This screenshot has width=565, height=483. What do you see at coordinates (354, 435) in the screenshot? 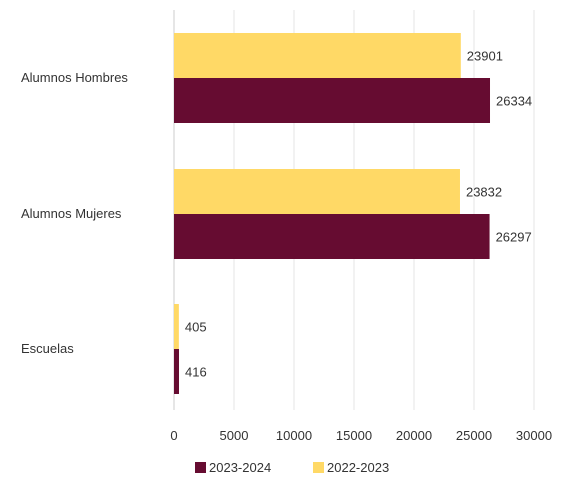
I see `x-tick-label: 15000` at bounding box center [354, 435].